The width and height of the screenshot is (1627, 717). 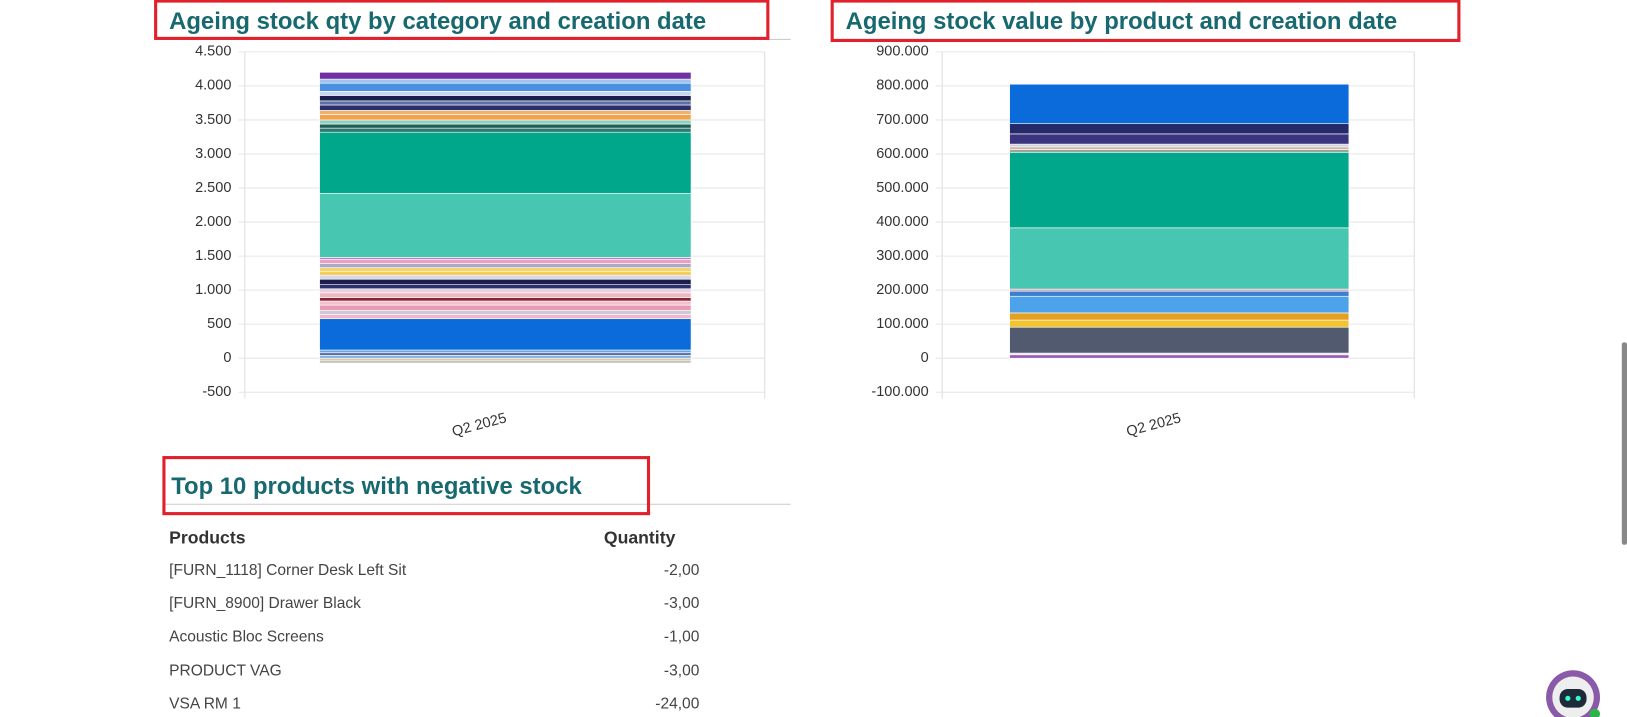 I want to click on scrollbar, so click(x=1624, y=443).